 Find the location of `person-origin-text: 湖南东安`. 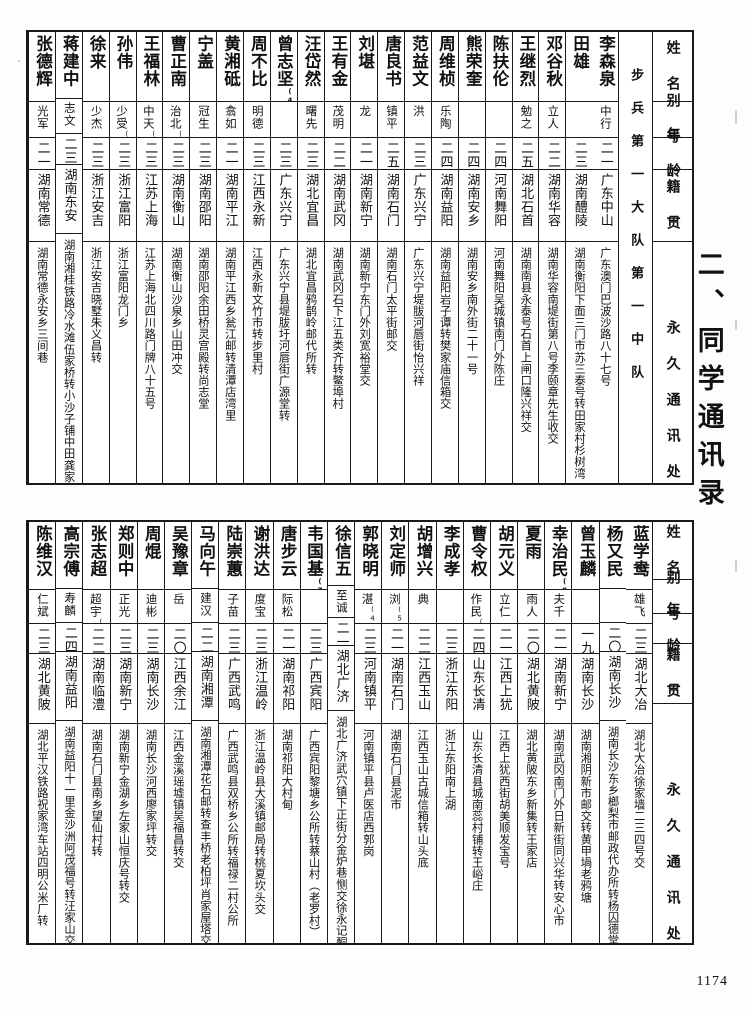

person-origin-text: 湖南东安 is located at coordinates (69, 194).